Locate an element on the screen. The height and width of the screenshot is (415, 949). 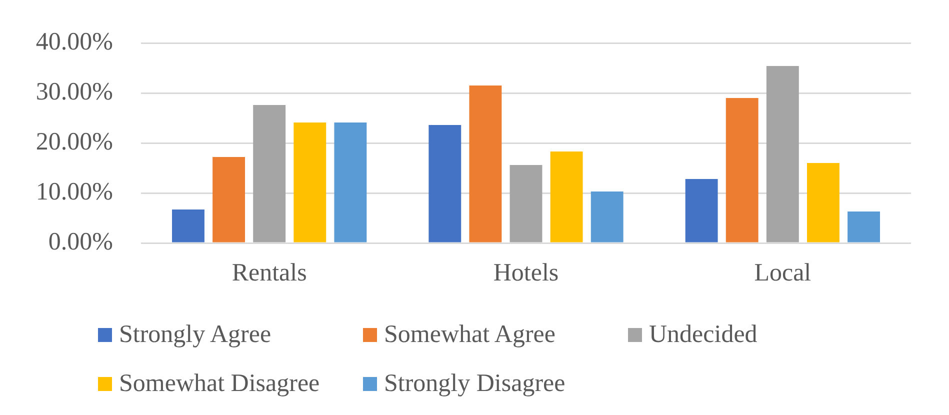
y-tick-label: 30.00% is located at coordinates (74, 92).